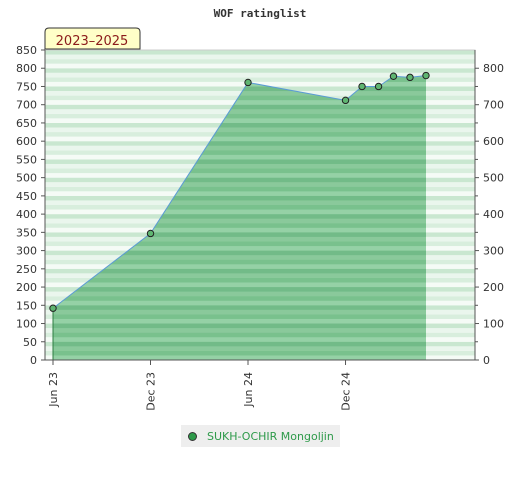 This screenshot has height=480, width=520. I want to click on y-tick-label-right: 0, so click(486, 360).